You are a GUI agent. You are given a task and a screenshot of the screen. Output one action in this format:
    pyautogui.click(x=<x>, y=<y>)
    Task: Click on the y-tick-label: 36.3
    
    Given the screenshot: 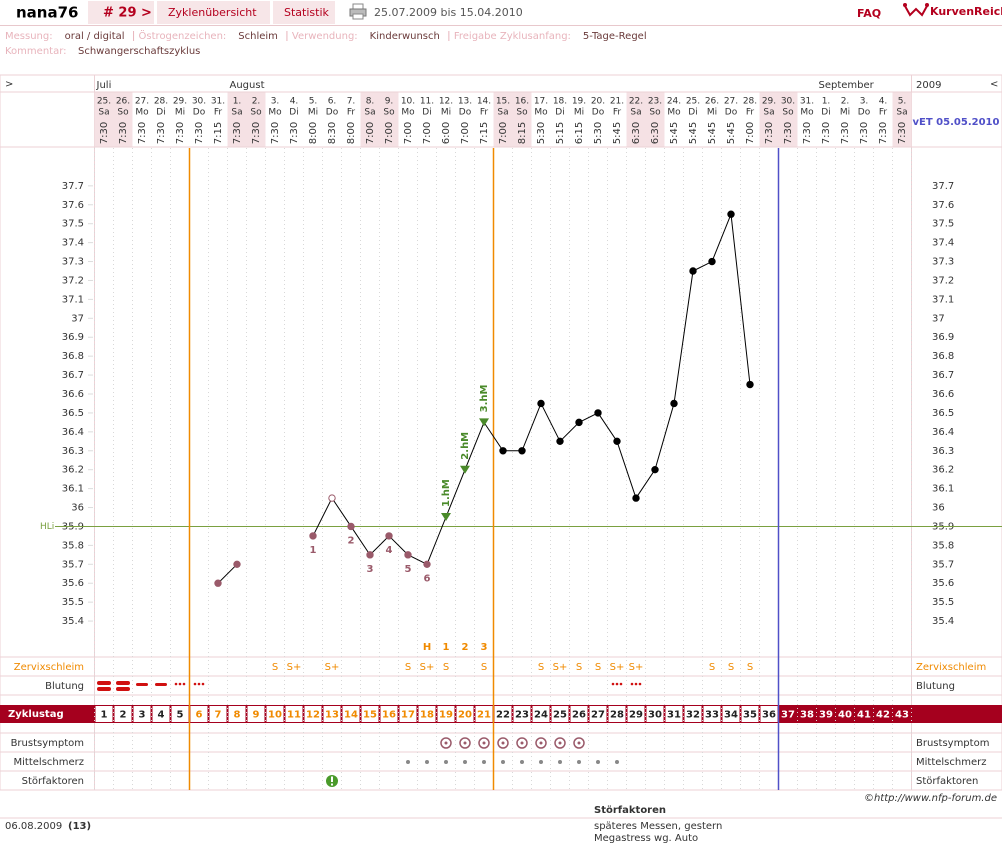 What is the action you would take?
    pyautogui.click(x=73, y=451)
    